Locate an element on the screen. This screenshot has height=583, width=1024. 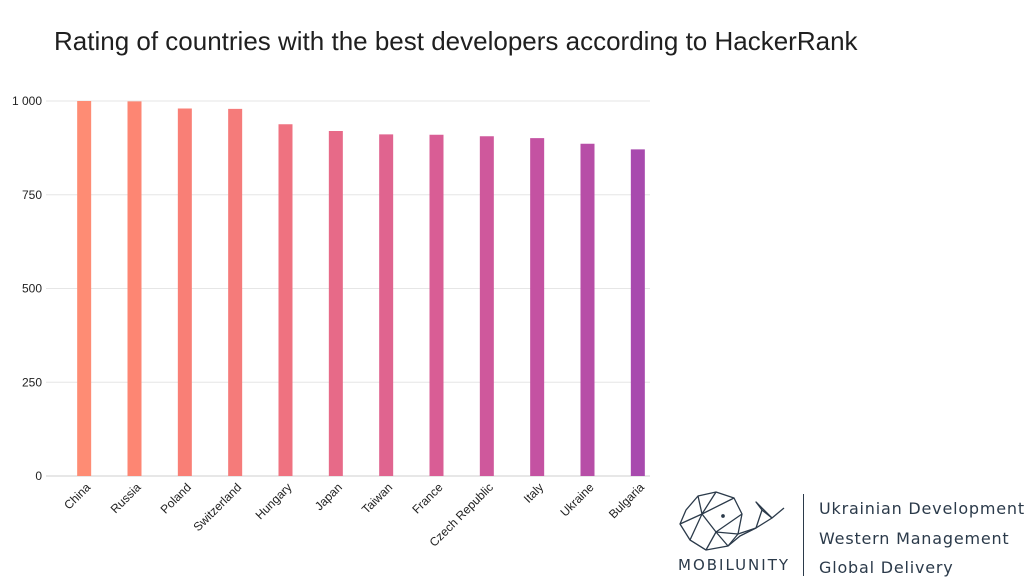
bar-russia is located at coordinates (134, 288).